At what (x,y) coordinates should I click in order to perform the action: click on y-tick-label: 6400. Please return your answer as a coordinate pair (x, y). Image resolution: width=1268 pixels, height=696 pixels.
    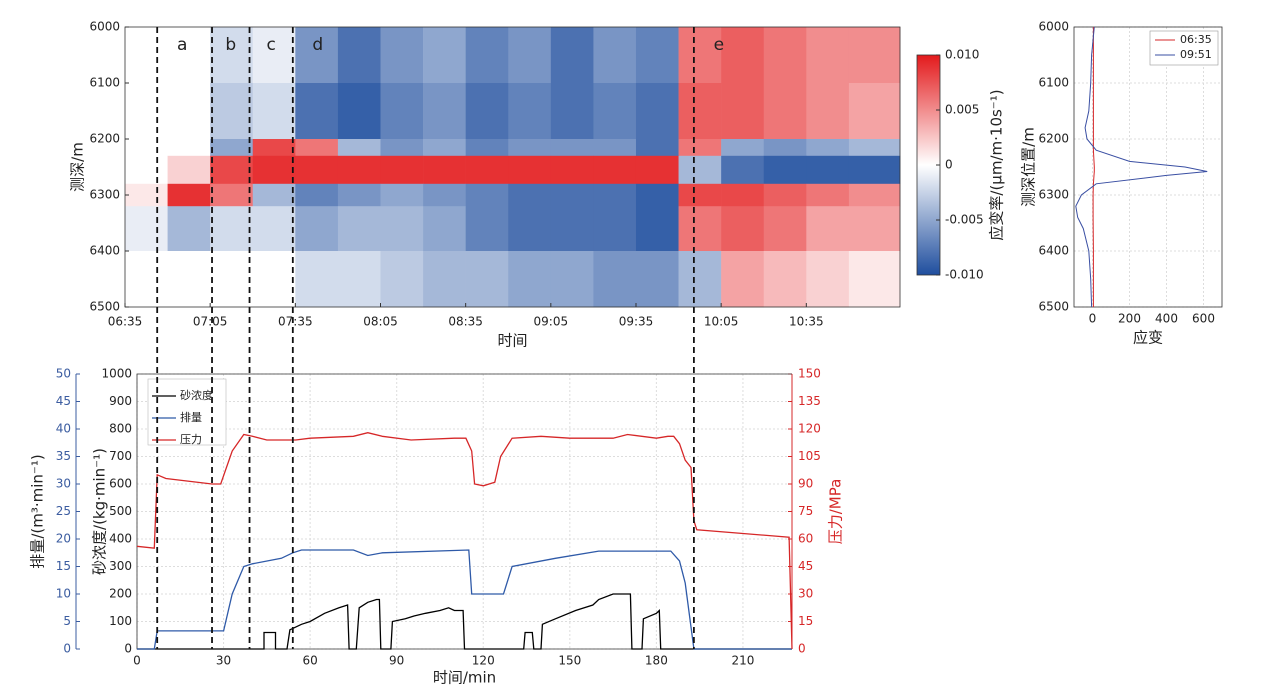
    Looking at the image, I should click on (1053, 251).